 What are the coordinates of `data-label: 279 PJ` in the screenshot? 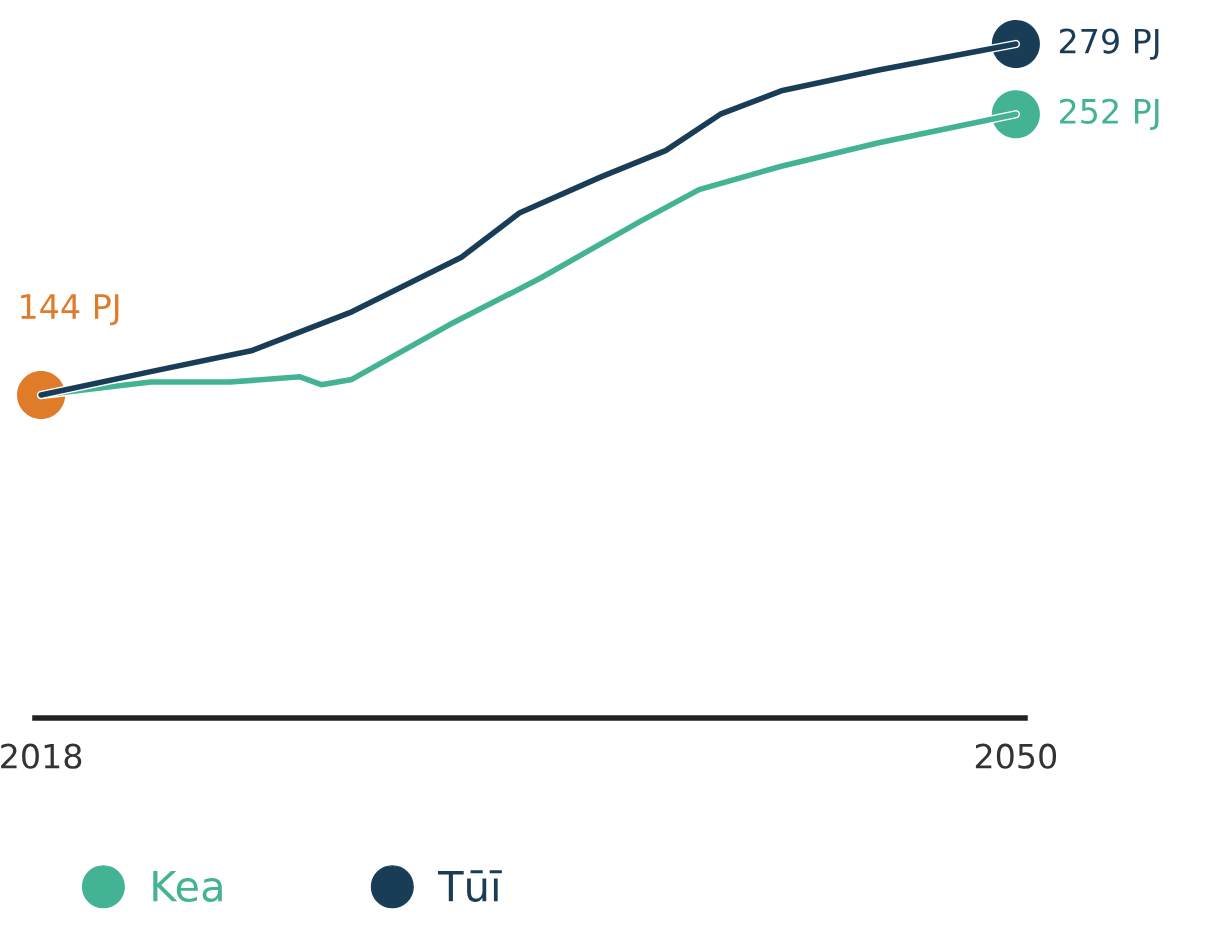 It's located at (1109, 44).